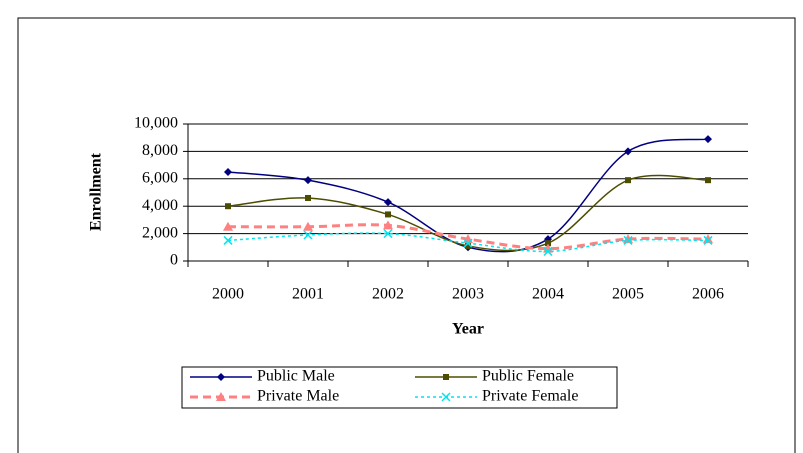  I want to click on legend-box, so click(399, 387).